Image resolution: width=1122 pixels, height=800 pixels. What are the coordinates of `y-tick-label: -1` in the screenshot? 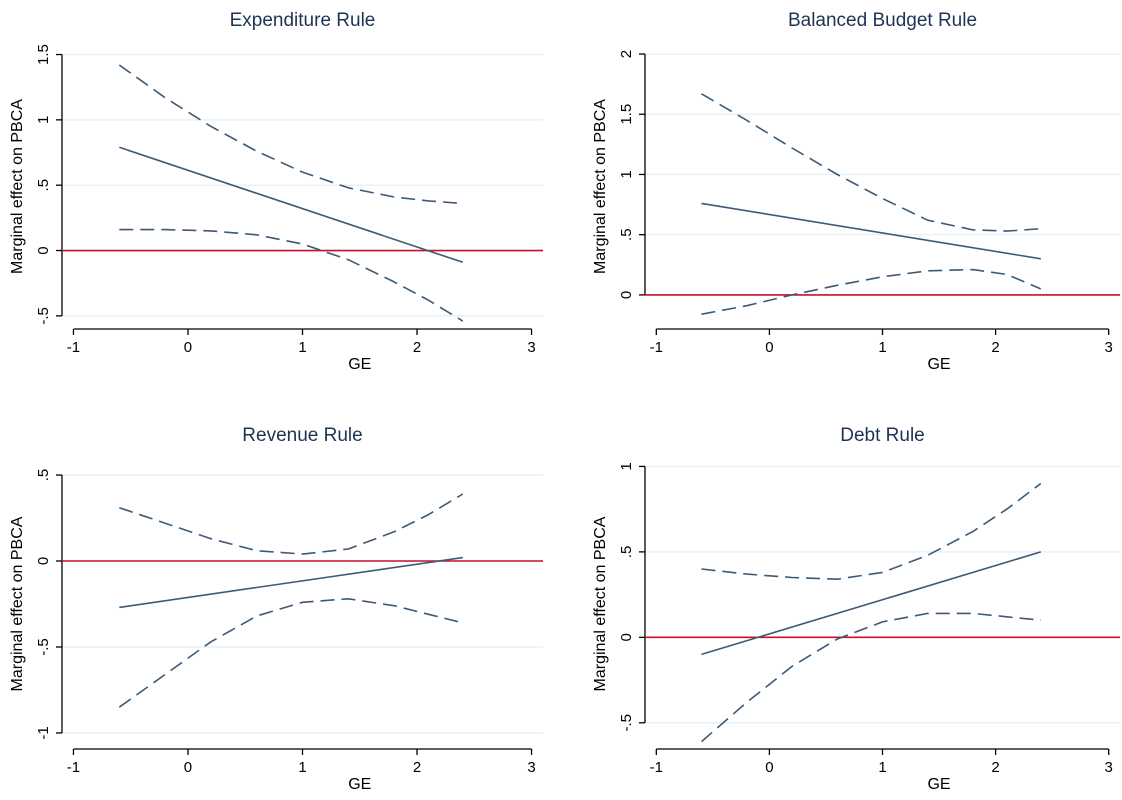 It's located at (43, 732).